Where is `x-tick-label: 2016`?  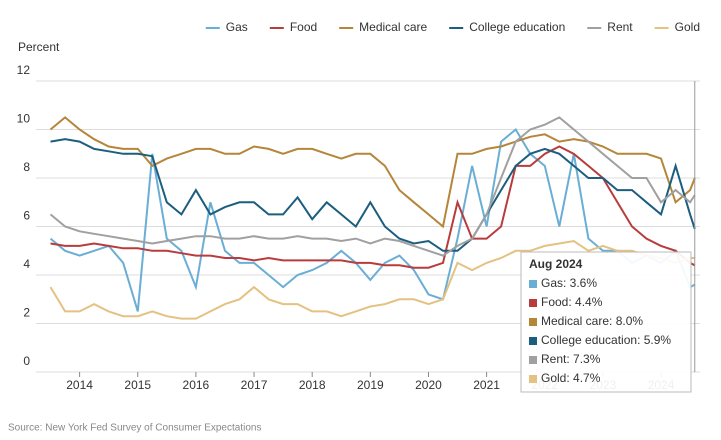 x-tick-label: 2016 is located at coordinates (196, 385).